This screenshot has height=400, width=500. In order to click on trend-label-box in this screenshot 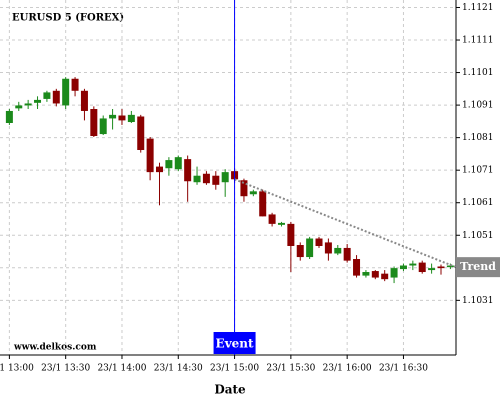, I will do `click(478, 267)`.